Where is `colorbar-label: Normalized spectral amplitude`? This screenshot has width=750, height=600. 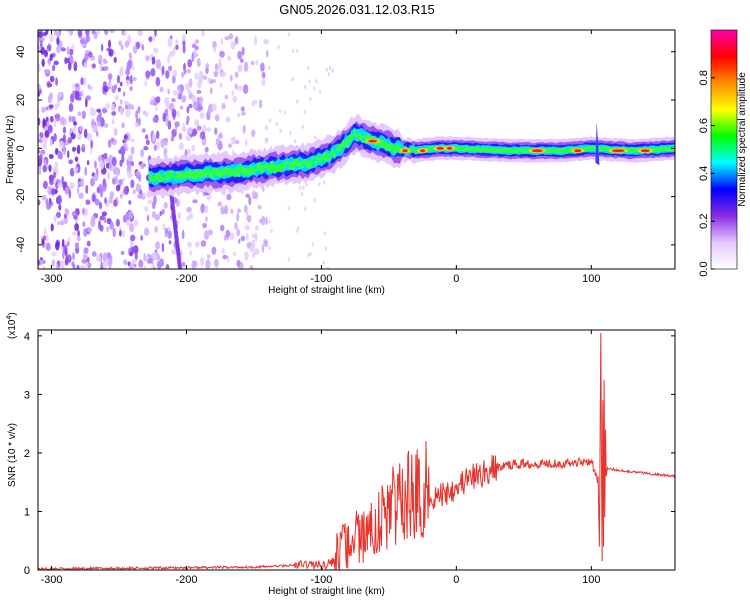 colorbar-label: Normalized spectral amplitude is located at coordinates (742, 139).